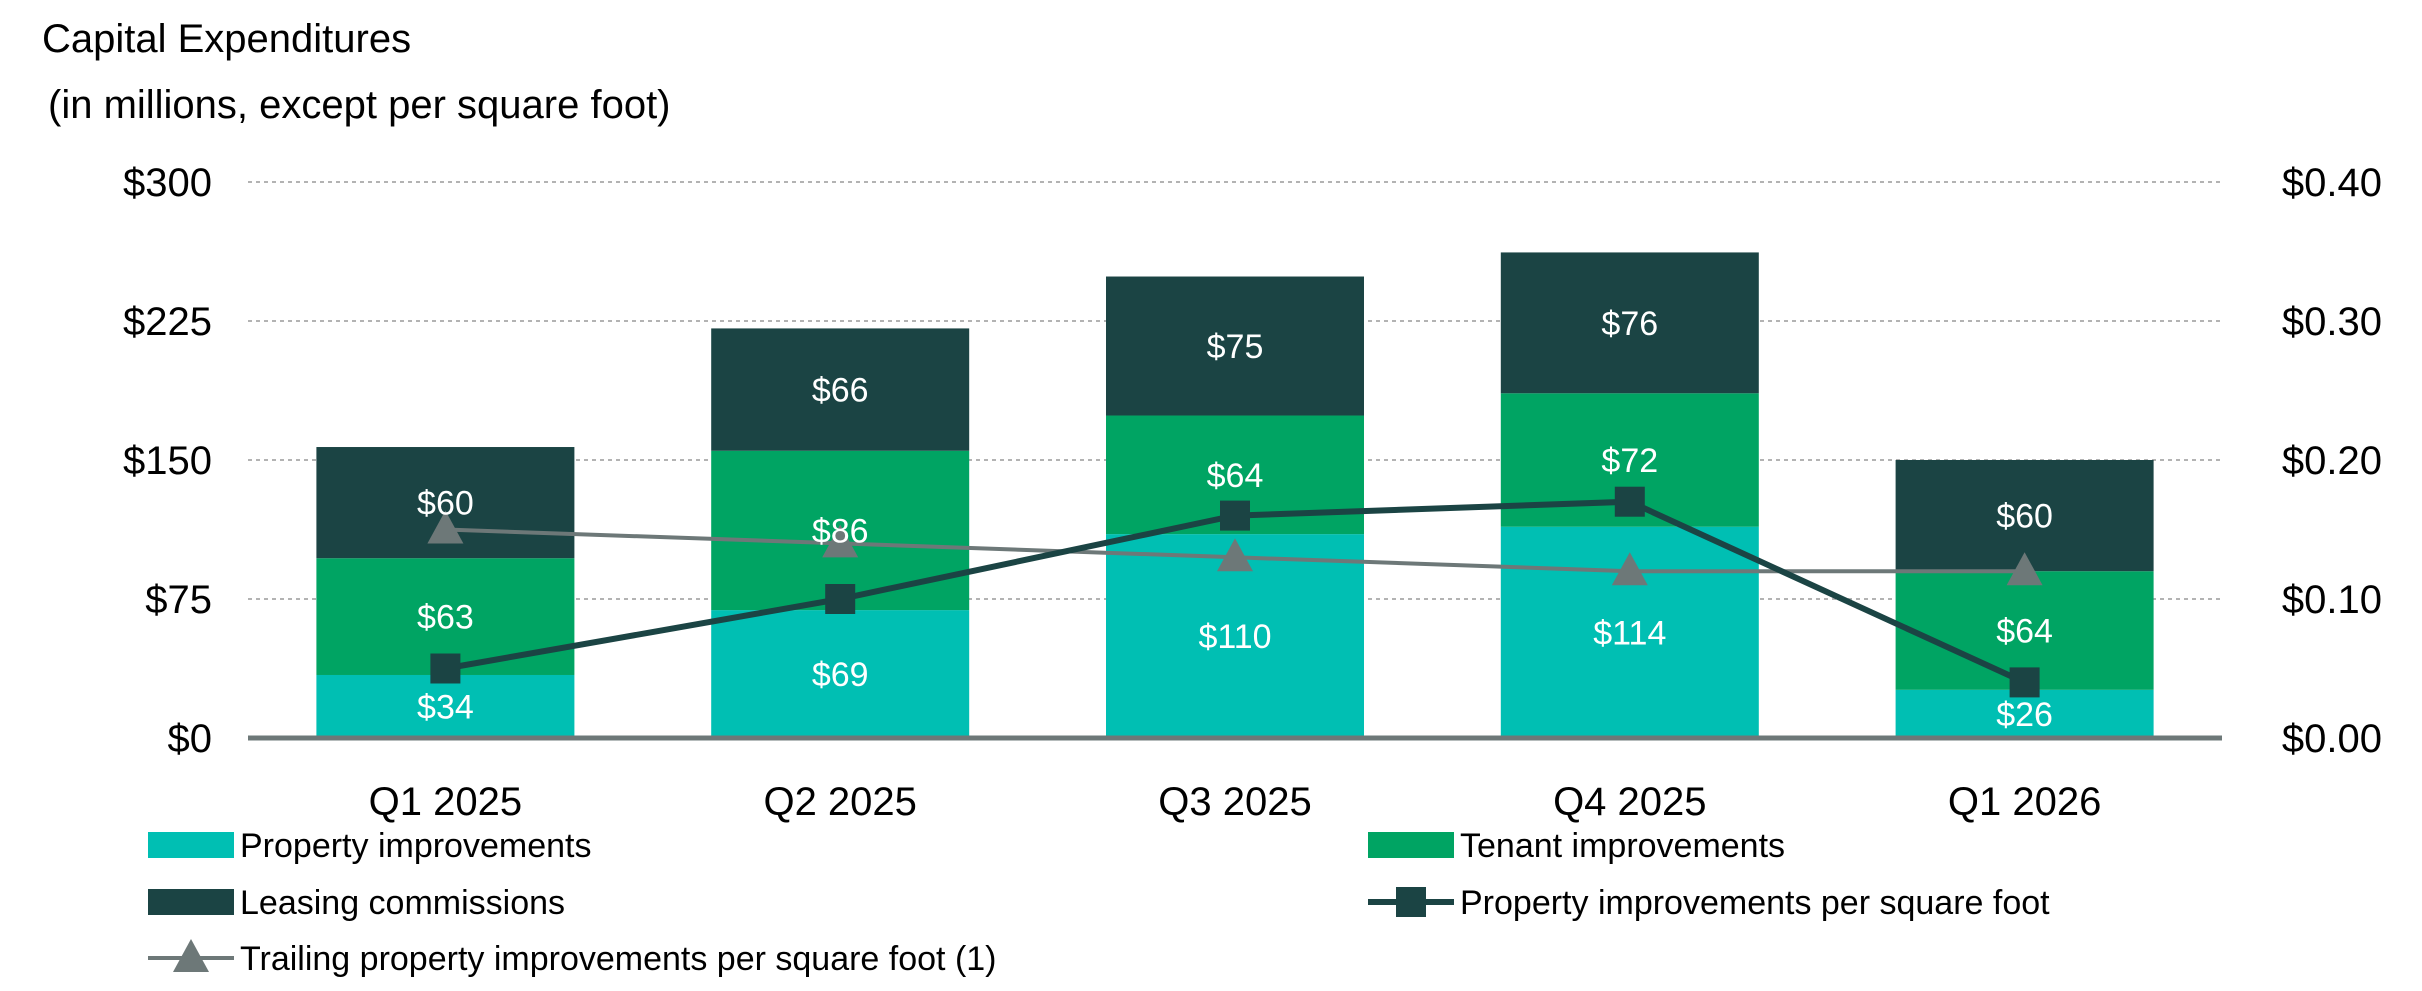  I want to click on line-series, so click(1235, 592).